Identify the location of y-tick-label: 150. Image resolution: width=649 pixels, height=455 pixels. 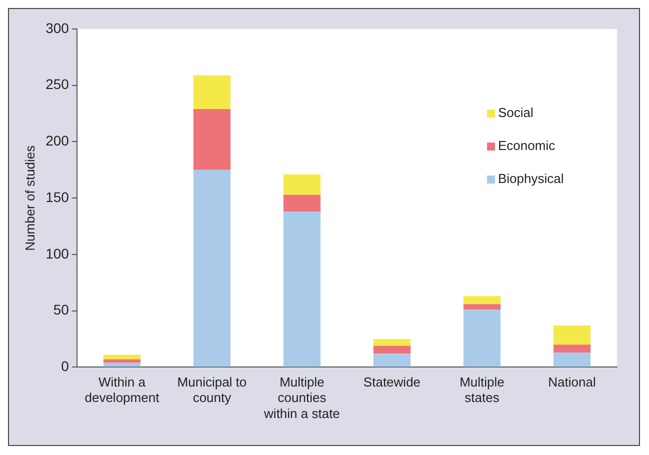
(58, 196).